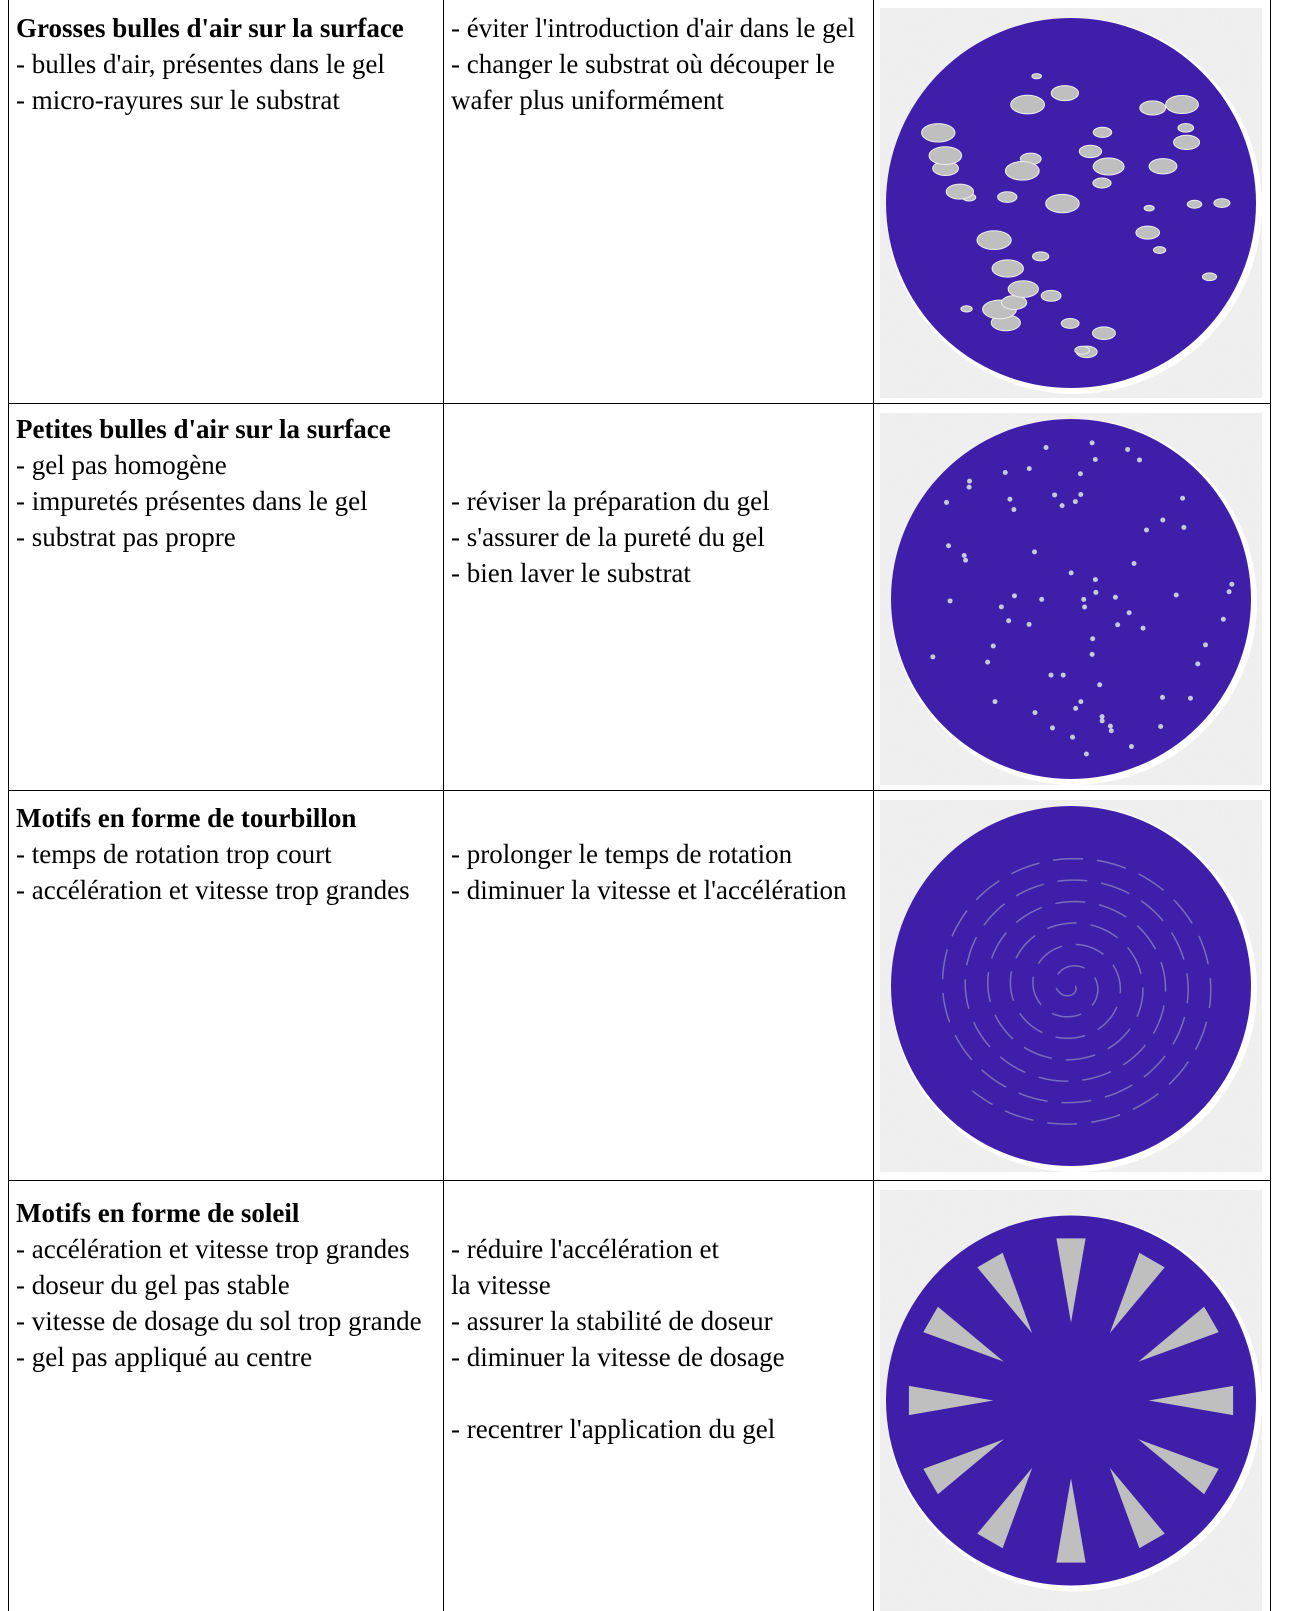  I want to click on text-line: - accélération et vitesse trop grandes, so click(213, 890).